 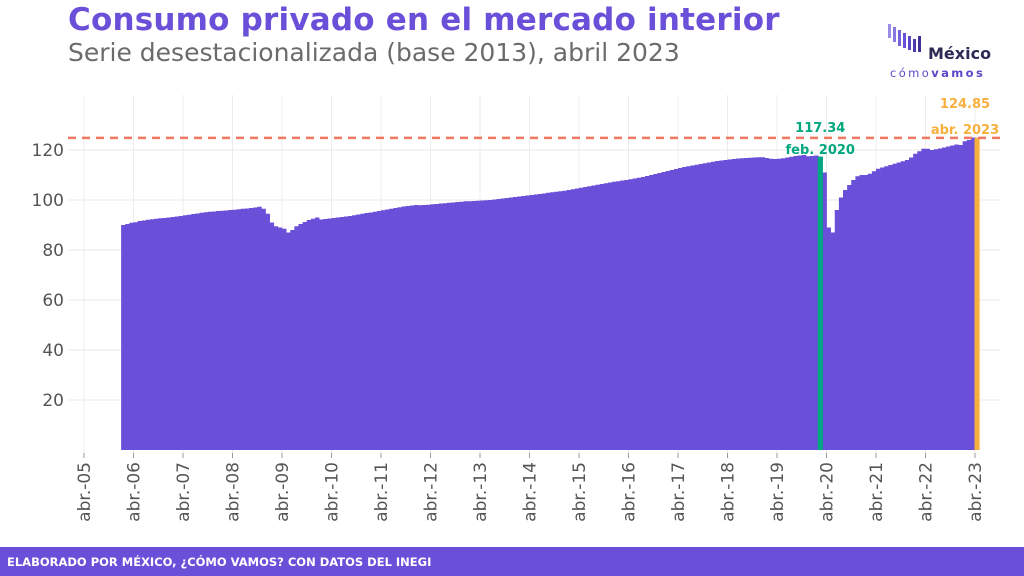 I want to click on annotation-value: 124.85, so click(x=965, y=104).